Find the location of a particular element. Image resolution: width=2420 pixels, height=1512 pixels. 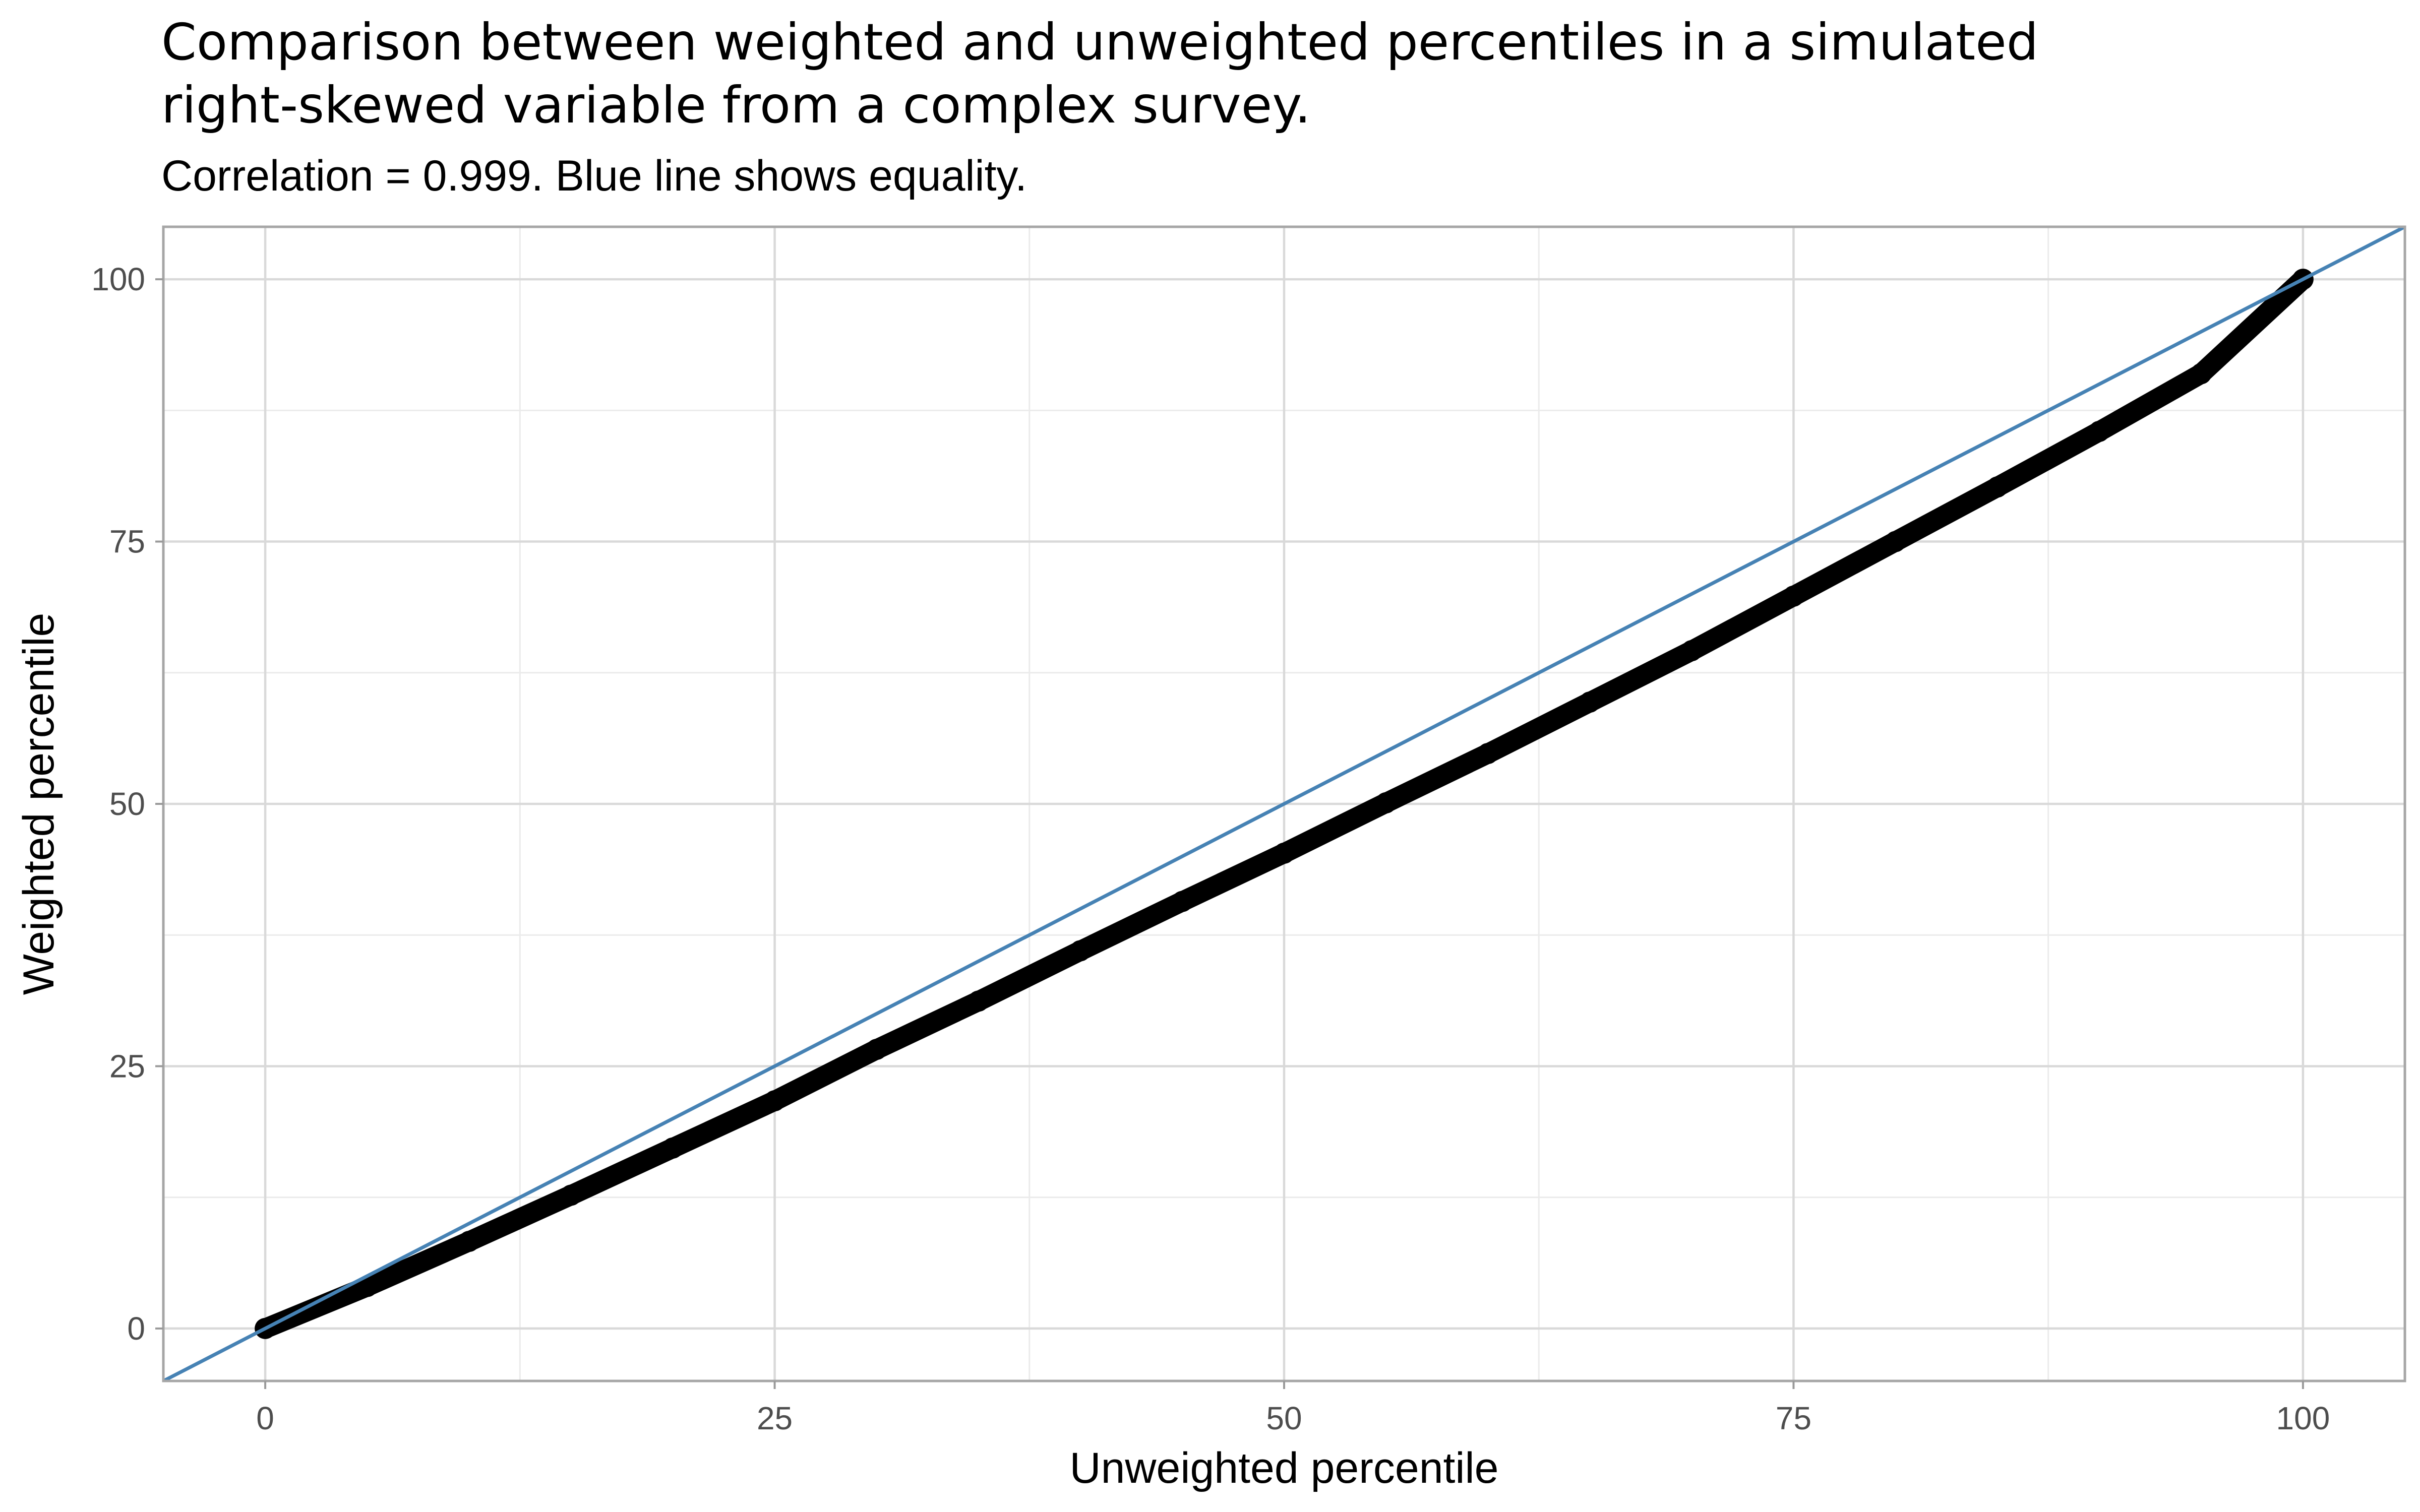

y-tick-label: 100 is located at coordinates (118, 279).